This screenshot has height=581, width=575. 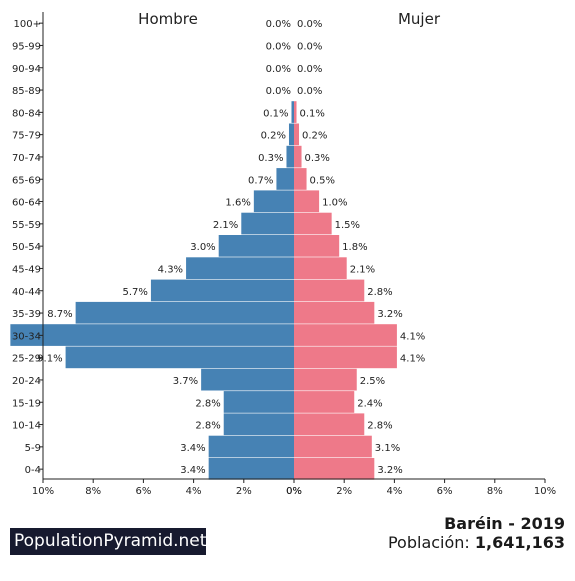 I want to click on label-male-50-54: 3.0%, so click(x=202, y=247).